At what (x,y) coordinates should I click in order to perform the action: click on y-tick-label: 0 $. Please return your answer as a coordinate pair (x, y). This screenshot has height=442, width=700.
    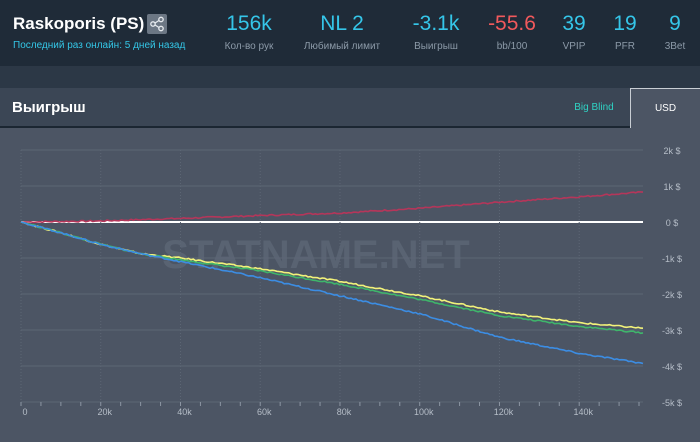
    Looking at the image, I should click on (672, 223).